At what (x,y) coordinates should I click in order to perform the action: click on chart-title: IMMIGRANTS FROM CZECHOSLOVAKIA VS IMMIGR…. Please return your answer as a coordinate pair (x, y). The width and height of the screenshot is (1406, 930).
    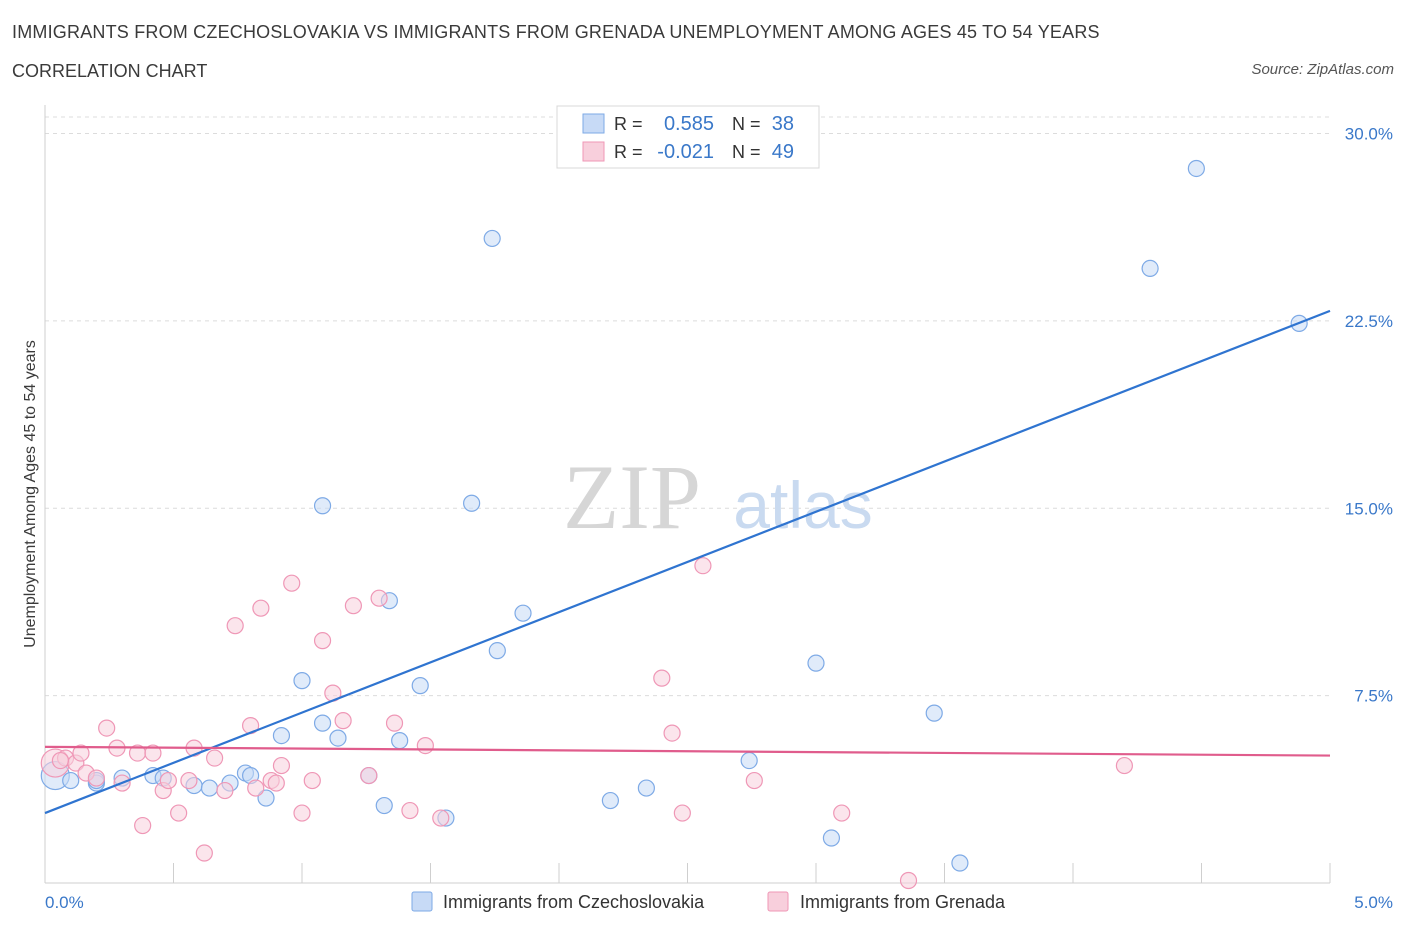
    Looking at the image, I should click on (556, 32).